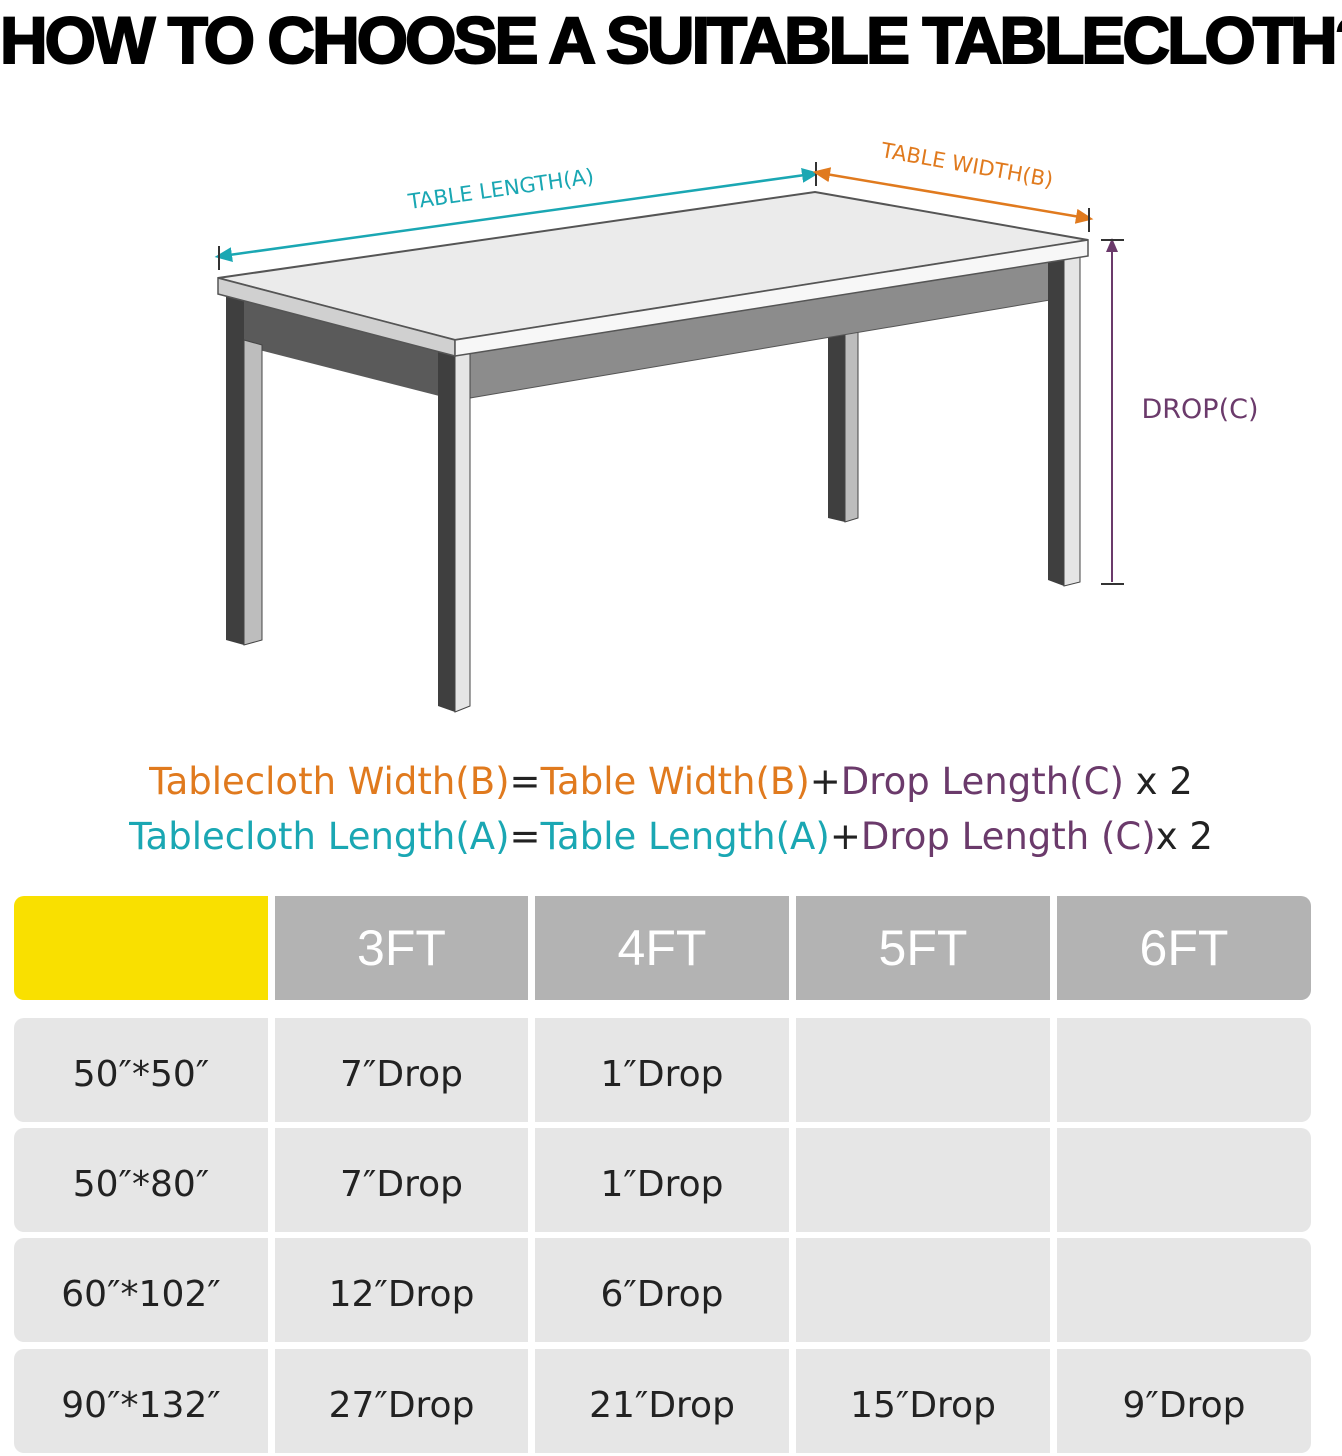 The image size is (1342, 1456). What do you see at coordinates (923, 948) in the screenshot?
I see `header-cell-5ft: 5FT` at bounding box center [923, 948].